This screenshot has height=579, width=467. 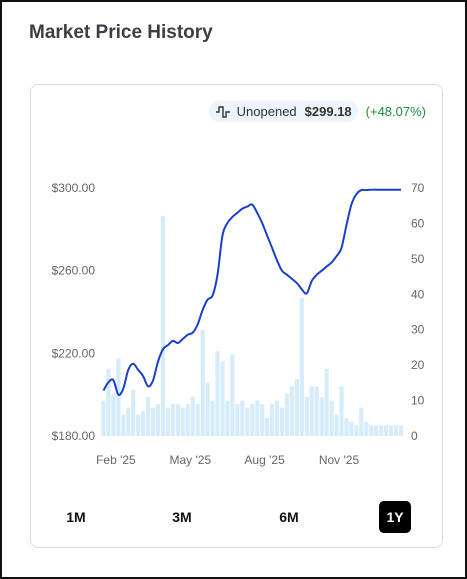 I want to click on range-selector: 1M 3M 6M 1Y, so click(x=236, y=518).